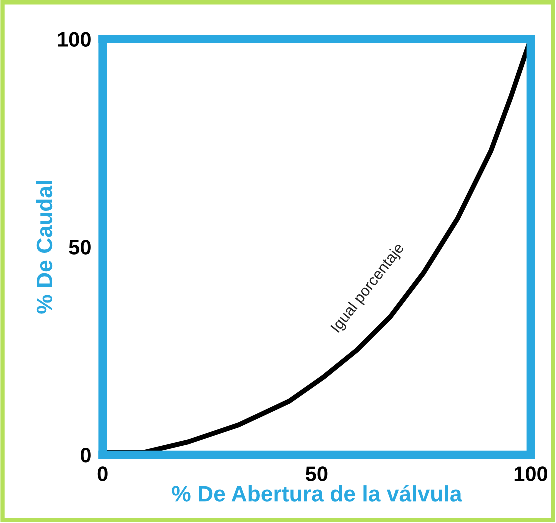 The height and width of the screenshot is (523, 556). What do you see at coordinates (317, 493) in the screenshot?
I see `x-axis-title: % De Abertura de la válvula` at bounding box center [317, 493].